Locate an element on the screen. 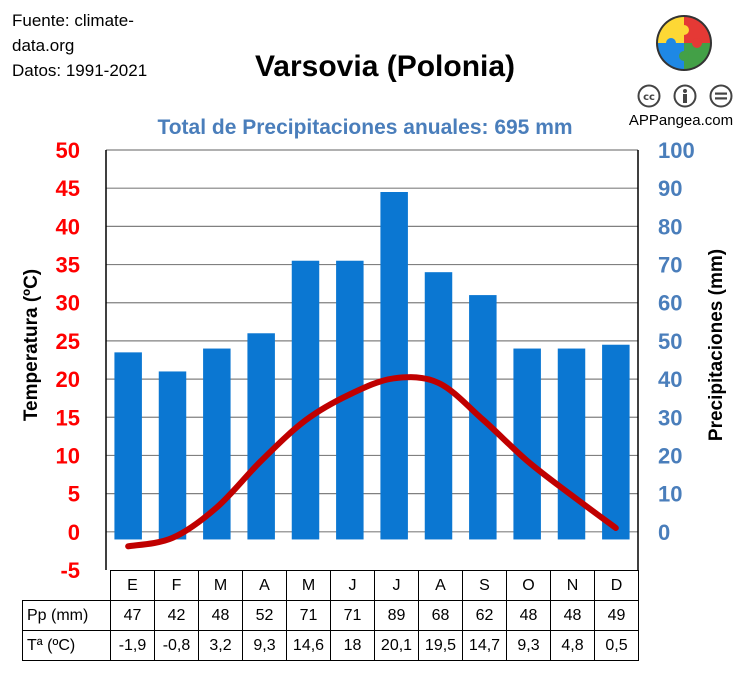 This screenshot has height=683, width=749. right-tick-label: 40 is located at coordinates (670, 379).